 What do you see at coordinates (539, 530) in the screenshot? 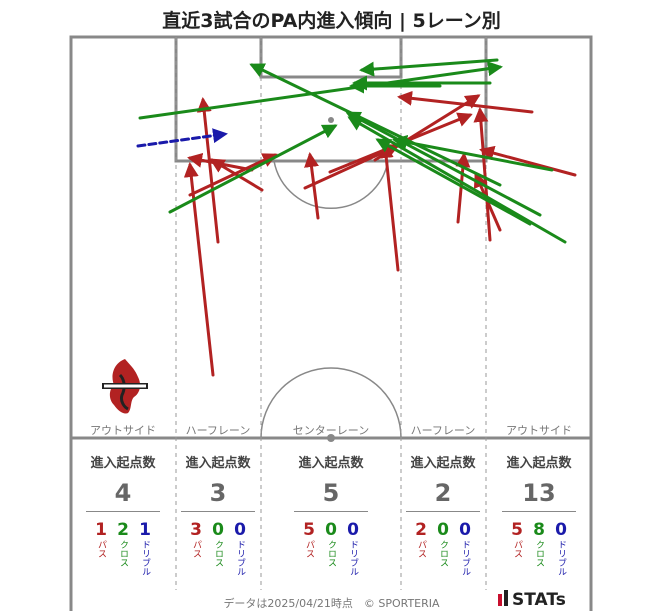
I see `cross-count: 8` at bounding box center [539, 530].